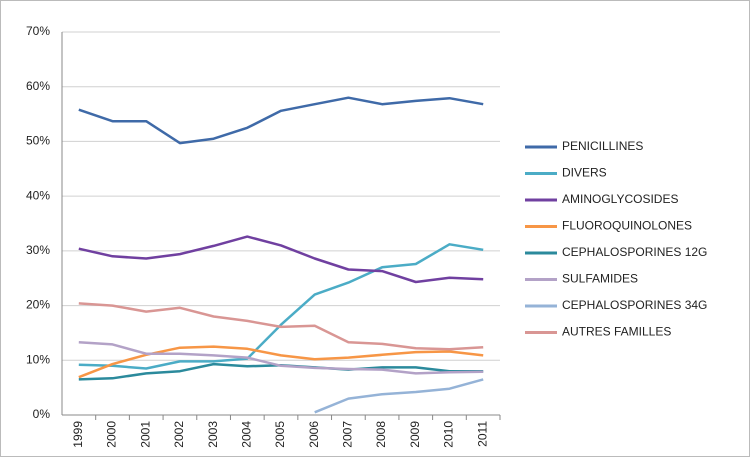 The image size is (750, 457). Describe the element at coordinates (584, 173) in the screenshot. I see `legend-label: DIVERS` at that location.